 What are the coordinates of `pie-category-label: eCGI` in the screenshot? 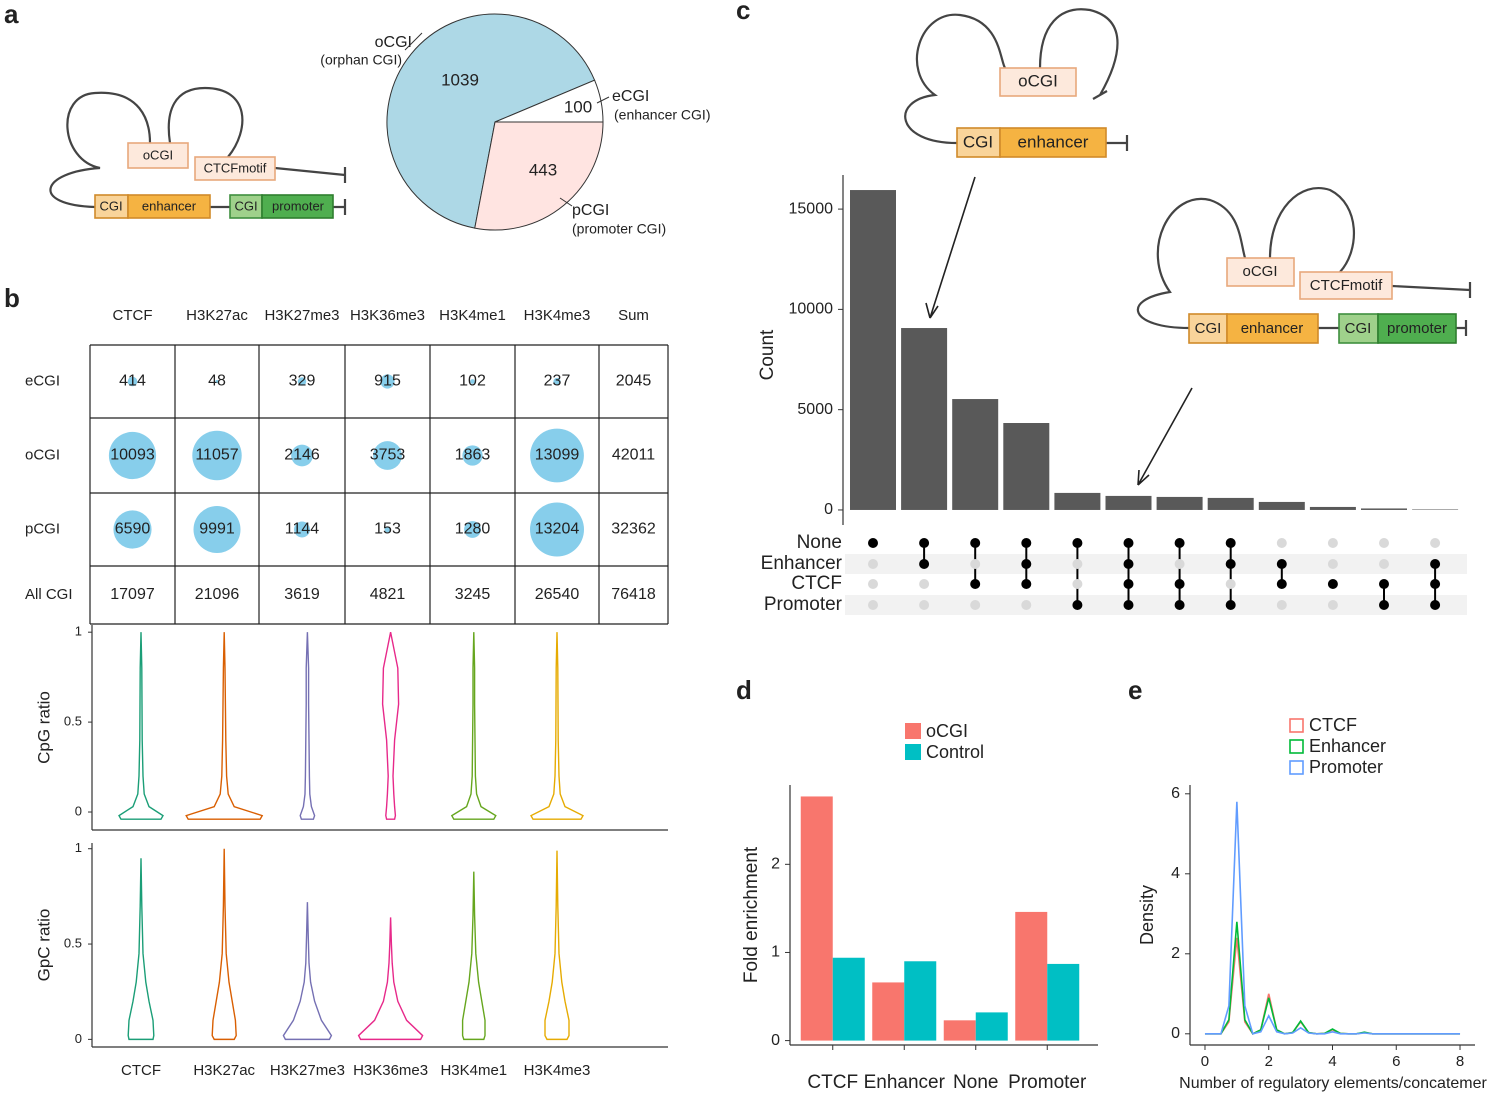 It's located at (630, 96).